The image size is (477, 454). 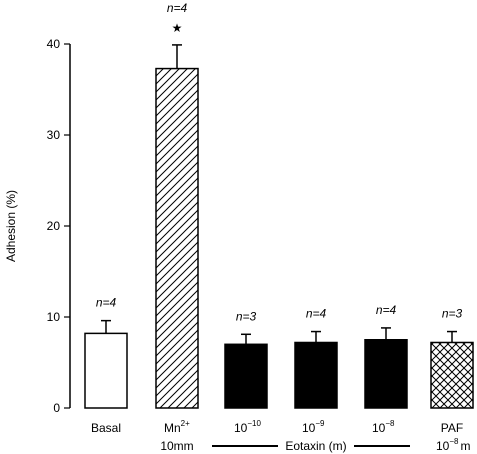 I want to click on paf-base: 10, so click(x=443, y=446).